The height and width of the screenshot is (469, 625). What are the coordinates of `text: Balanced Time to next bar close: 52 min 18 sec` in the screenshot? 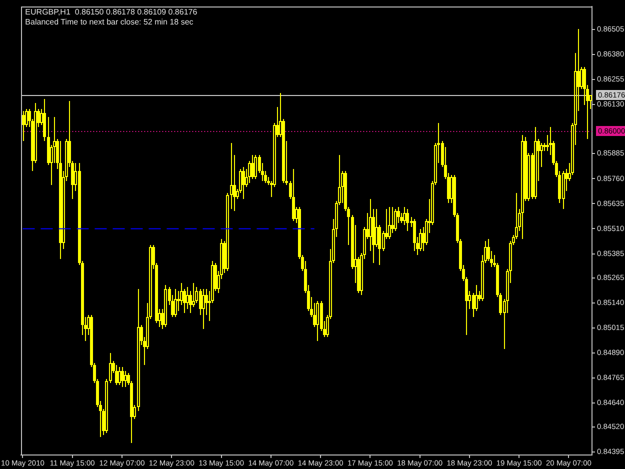 It's located at (109, 22).